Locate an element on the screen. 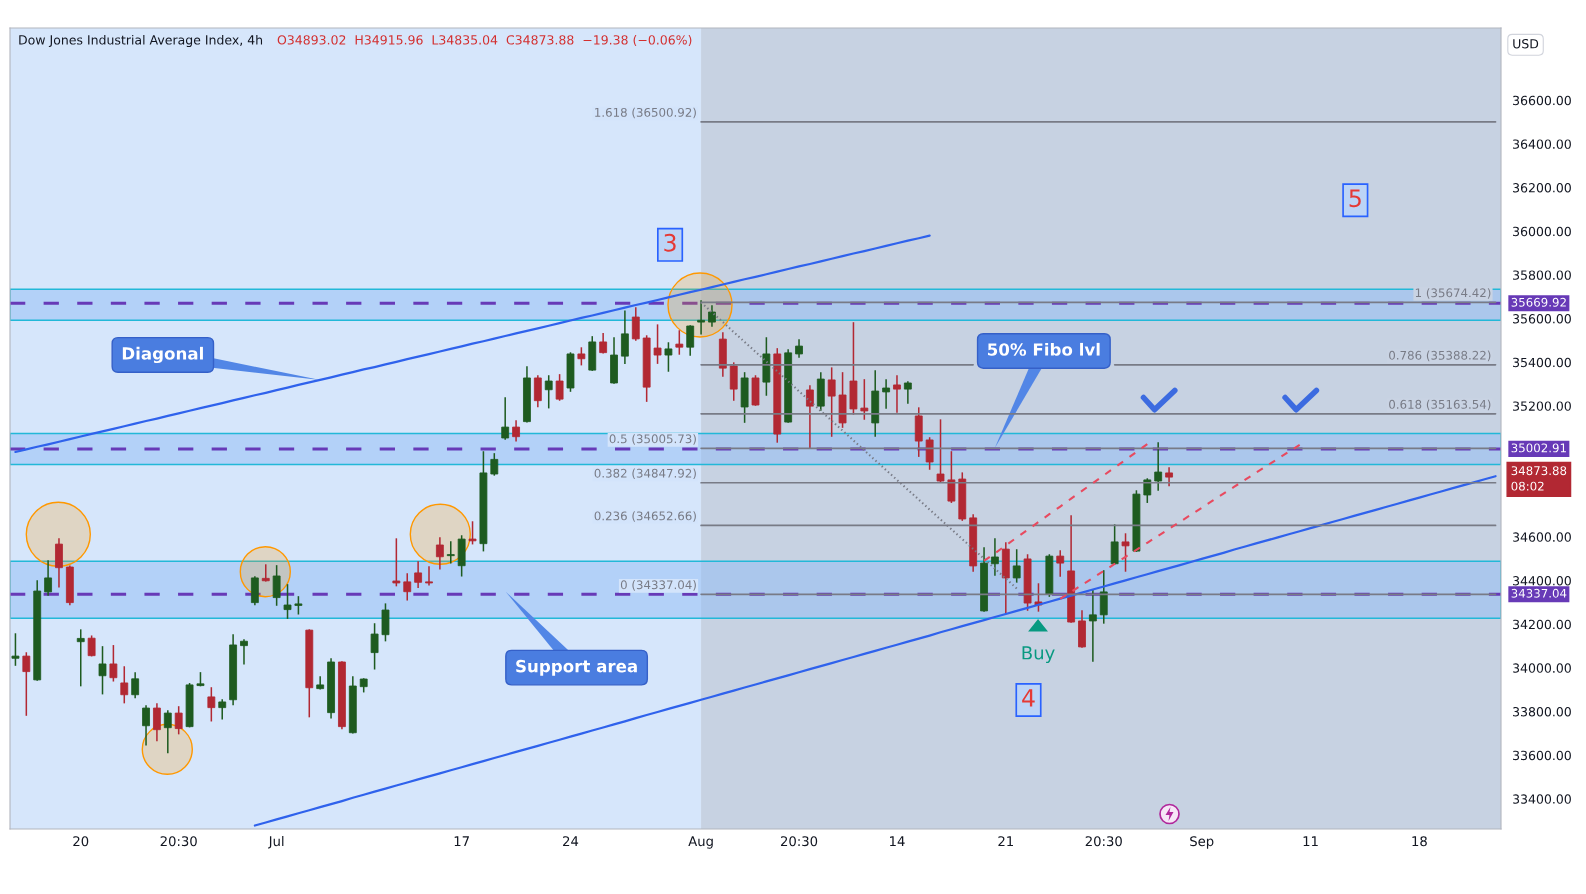 This screenshot has width=1586, height=894. ref-line-label: 35002.91 is located at coordinates (1538, 448).